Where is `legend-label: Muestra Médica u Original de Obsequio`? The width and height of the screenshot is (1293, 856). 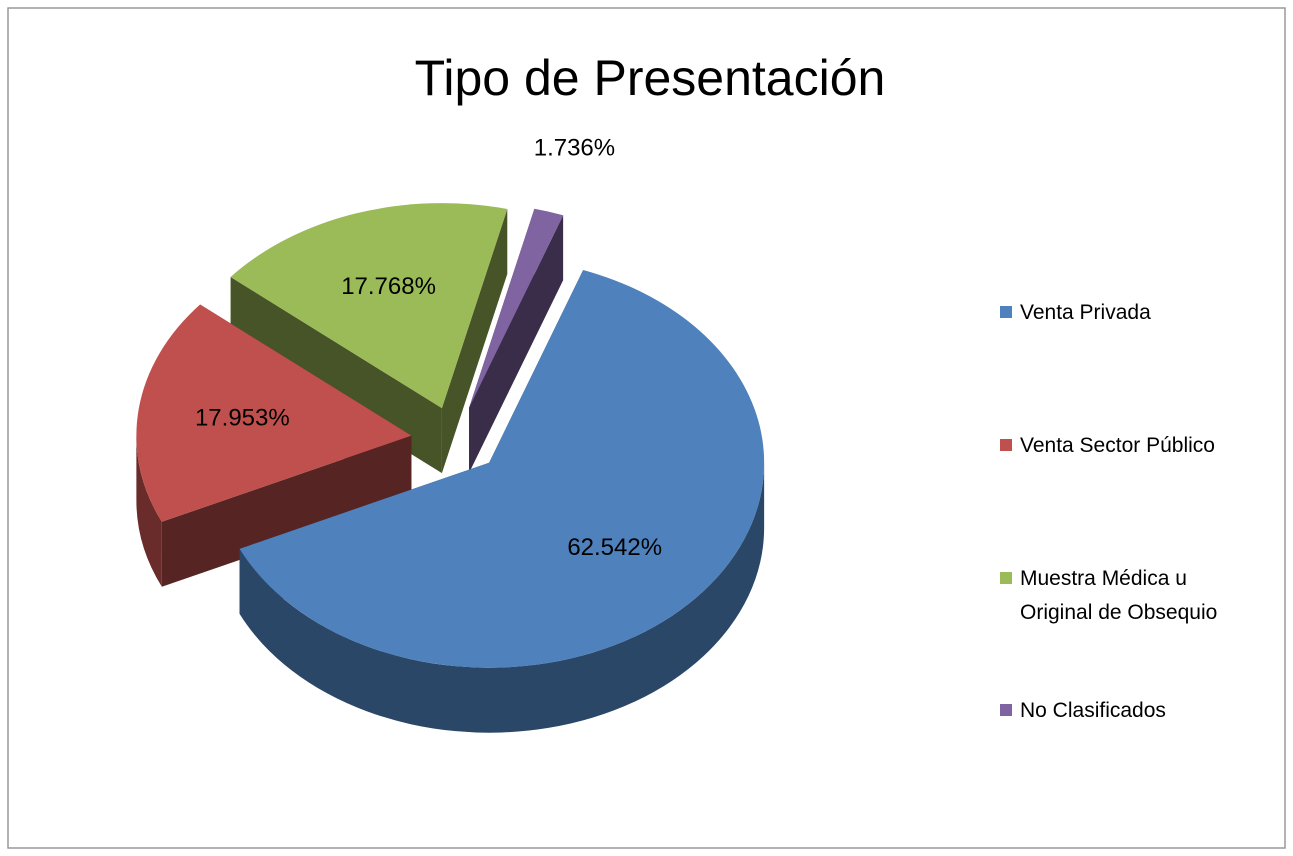
legend-label: Muestra Médica u Original de Obsequio is located at coordinates (1119, 595).